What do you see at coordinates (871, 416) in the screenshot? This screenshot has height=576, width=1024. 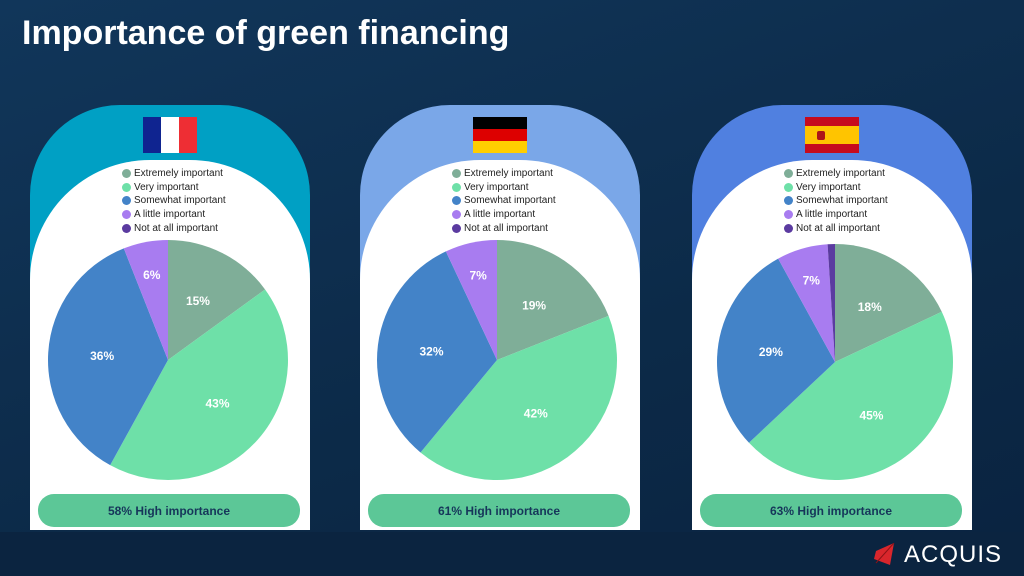 I see `data-label: 45%` at bounding box center [871, 416].